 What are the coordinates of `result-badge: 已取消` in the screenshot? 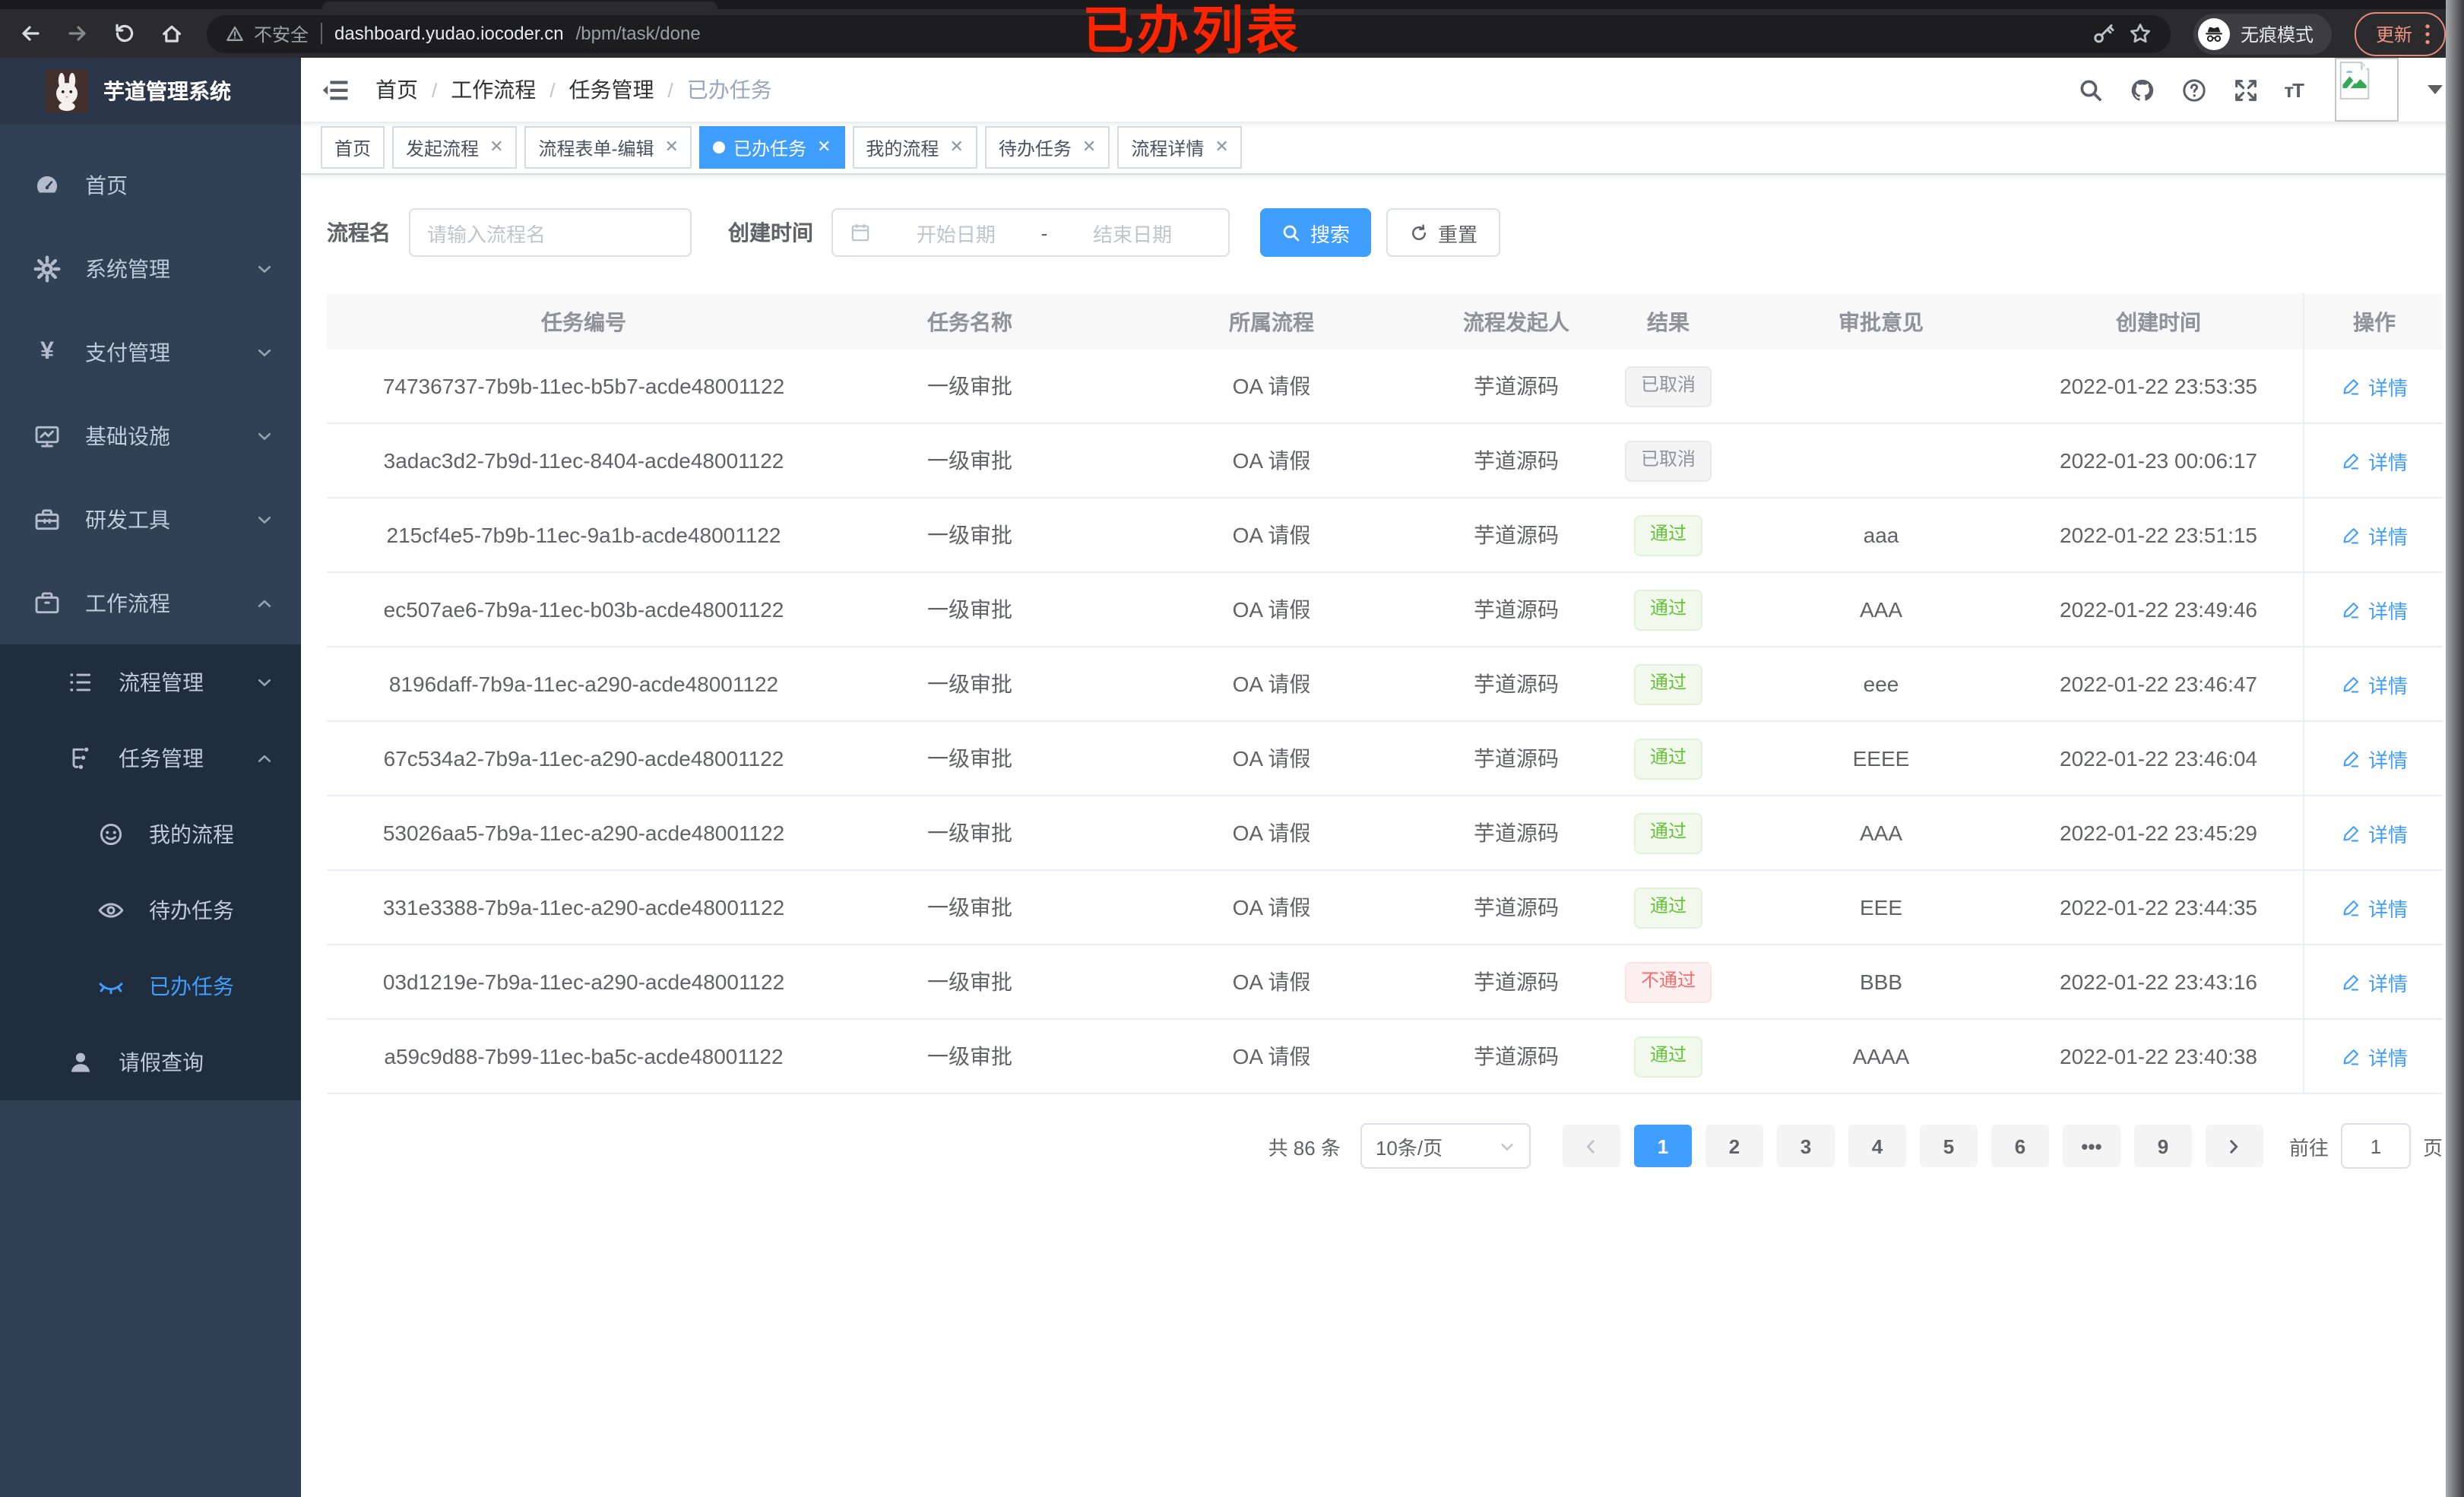 It's located at (1668, 386).